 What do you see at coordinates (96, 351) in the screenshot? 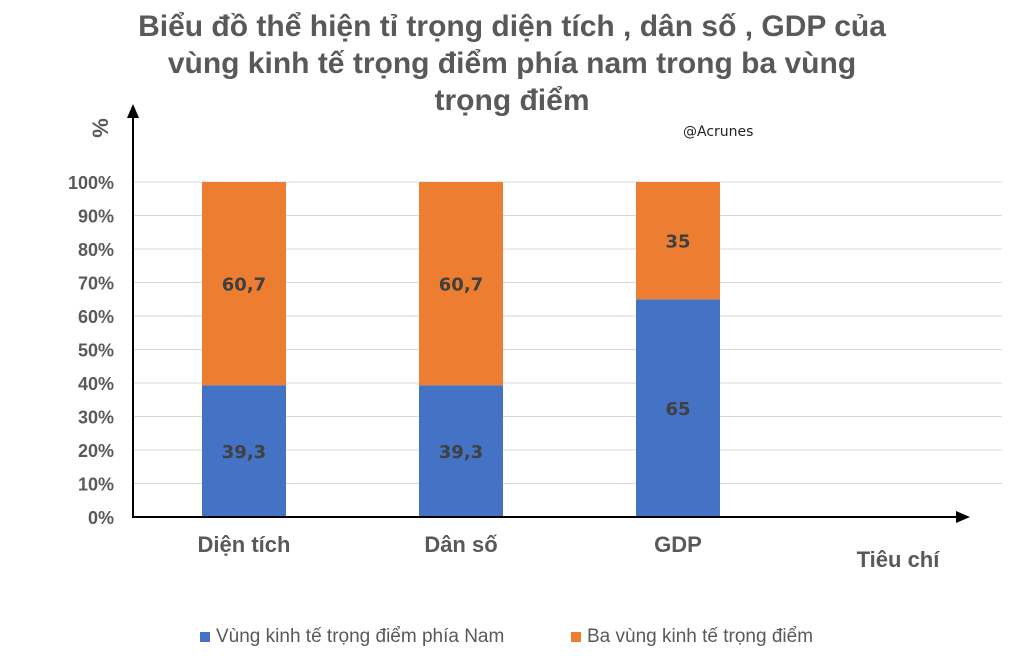
I see `y-tick-label: 50%` at bounding box center [96, 351].